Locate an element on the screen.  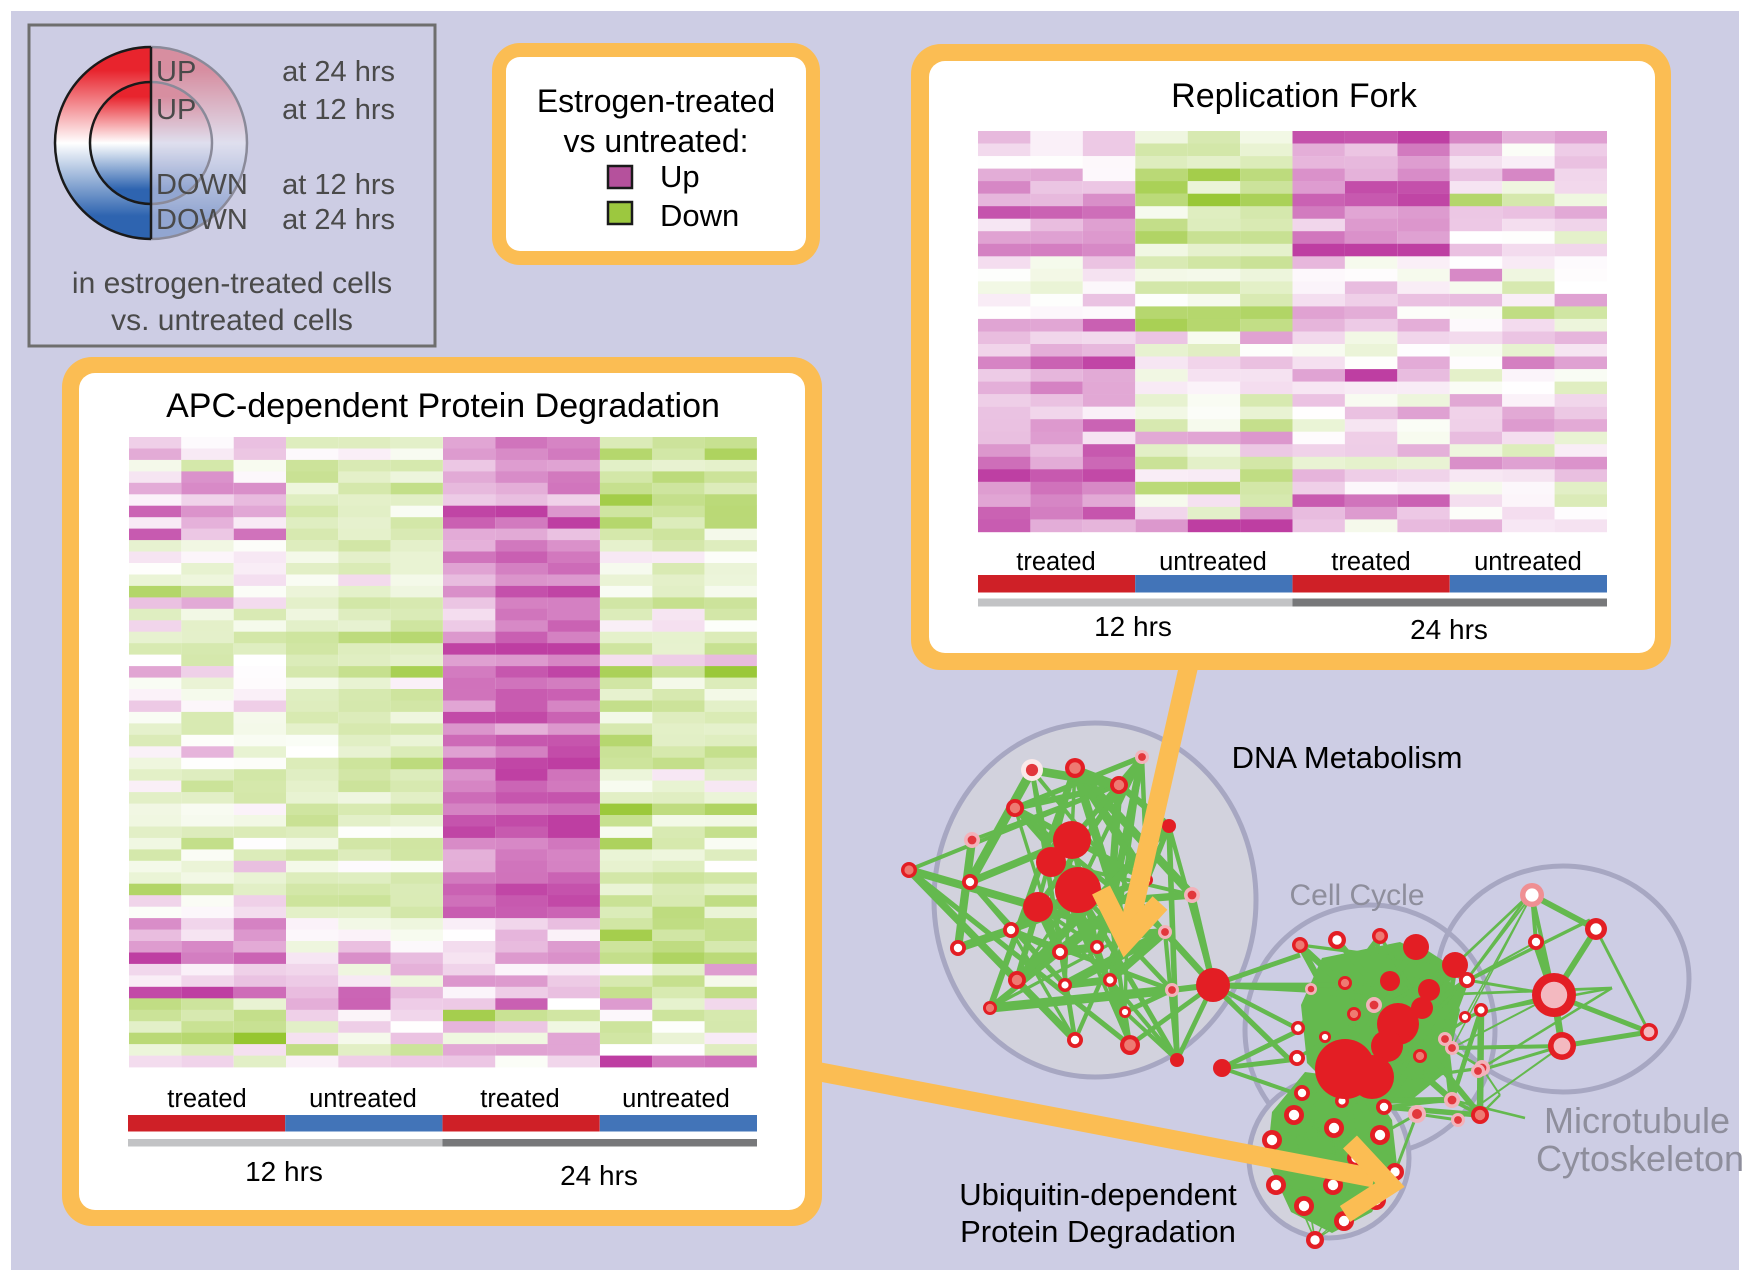
svg-text: Cytoskeleton is located at coordinates (1640, 1158).